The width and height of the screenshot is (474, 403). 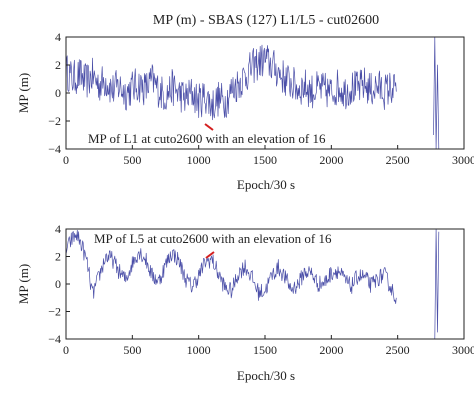 What do you see at coordinates (58, 65) in the screenshot?
I see `chart0-y-tick-label: 2` at bounding box center [58, 65].